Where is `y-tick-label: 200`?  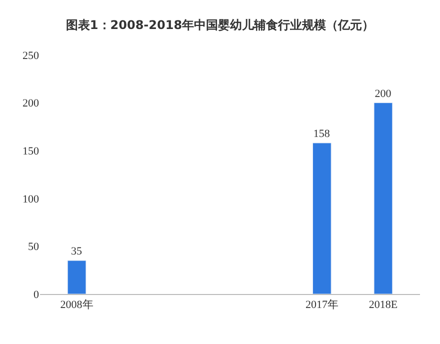 y-tick-label: 200 is located at coordinates (31, 104).